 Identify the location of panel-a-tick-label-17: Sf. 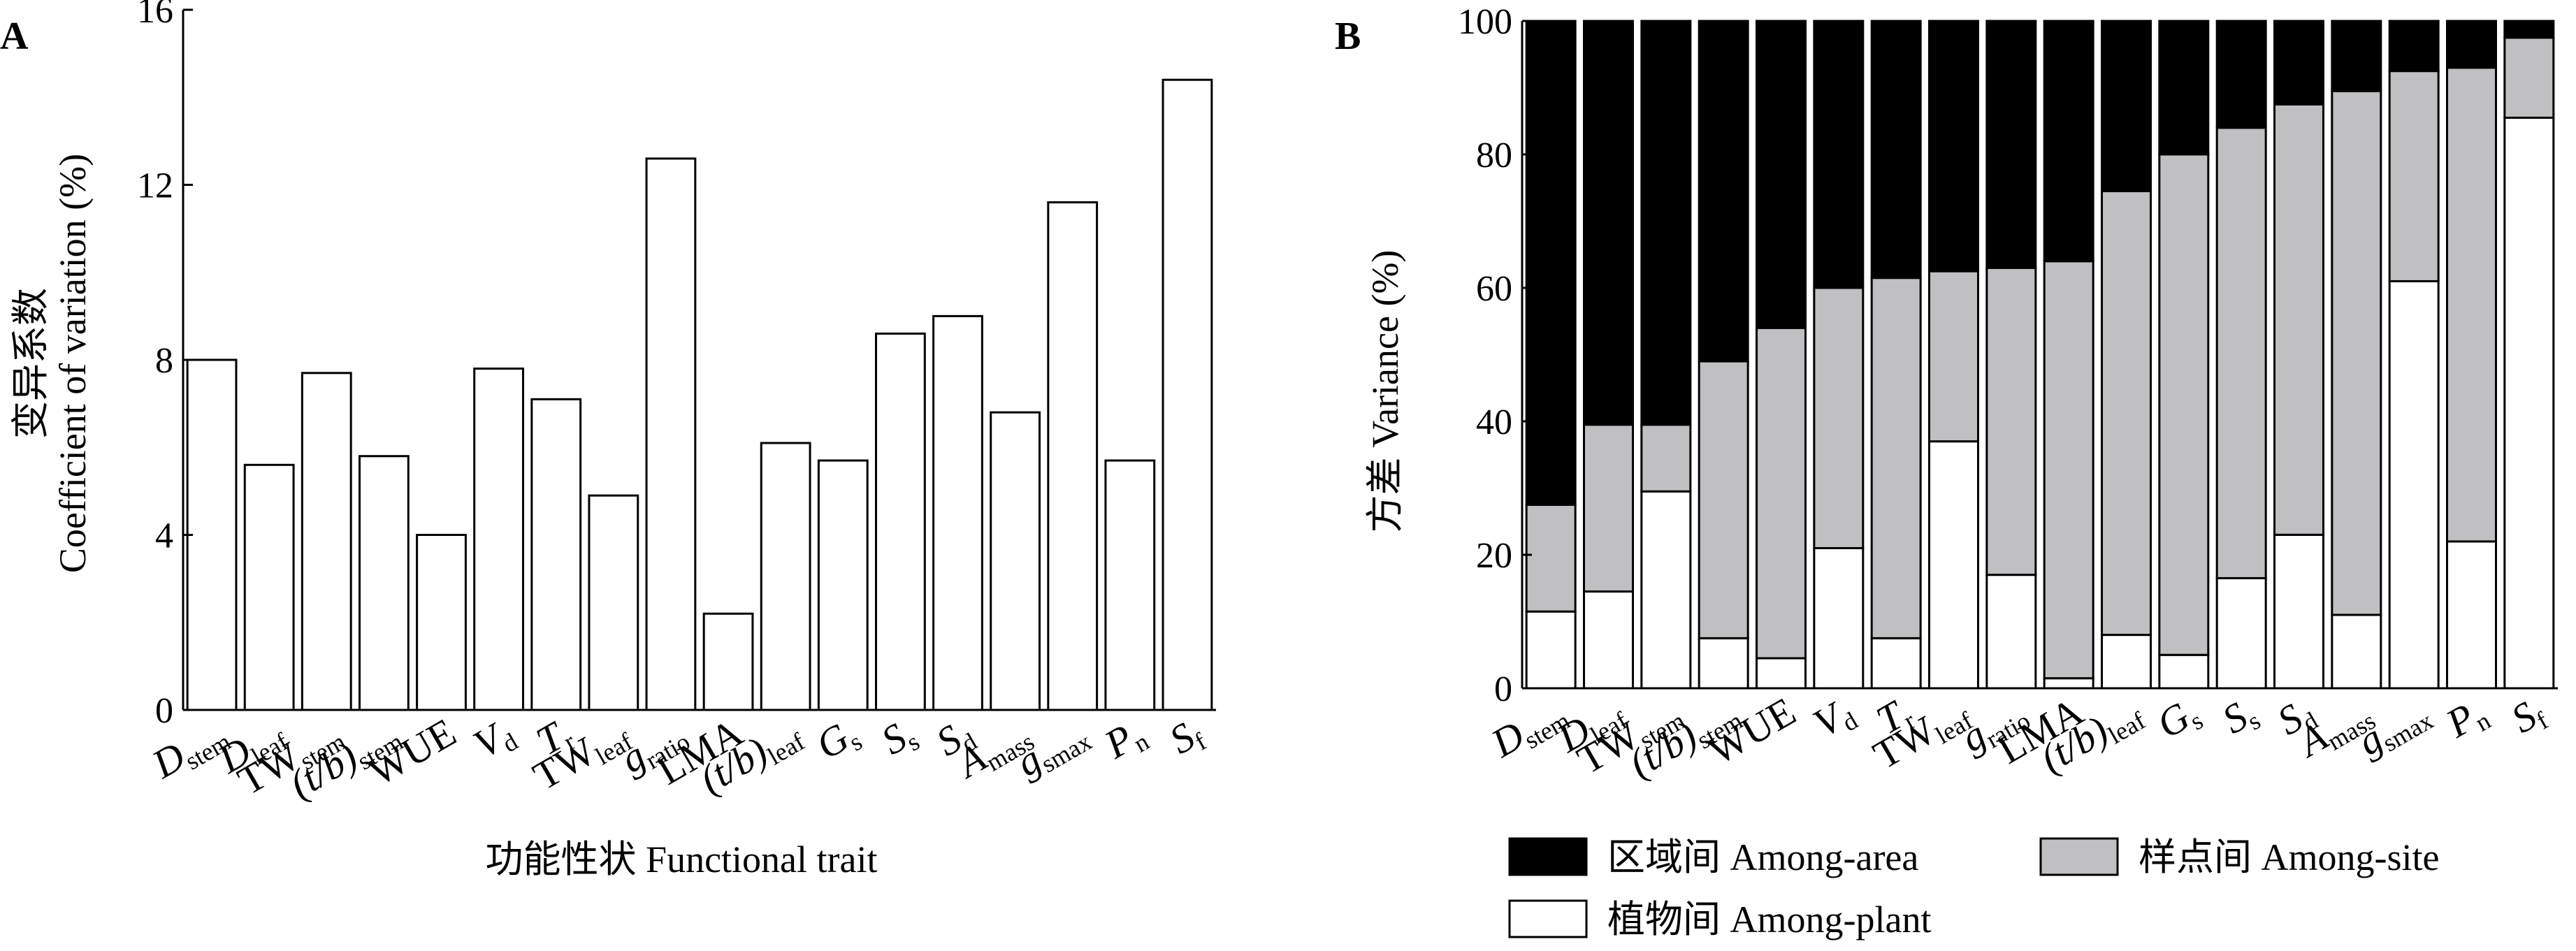
(1186, 737).